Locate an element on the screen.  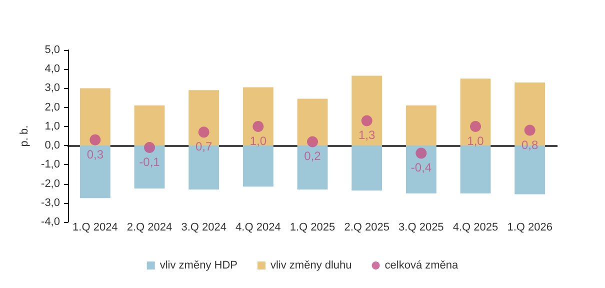
y-tick-label: -2,0 is located at coordinates (50, 184).